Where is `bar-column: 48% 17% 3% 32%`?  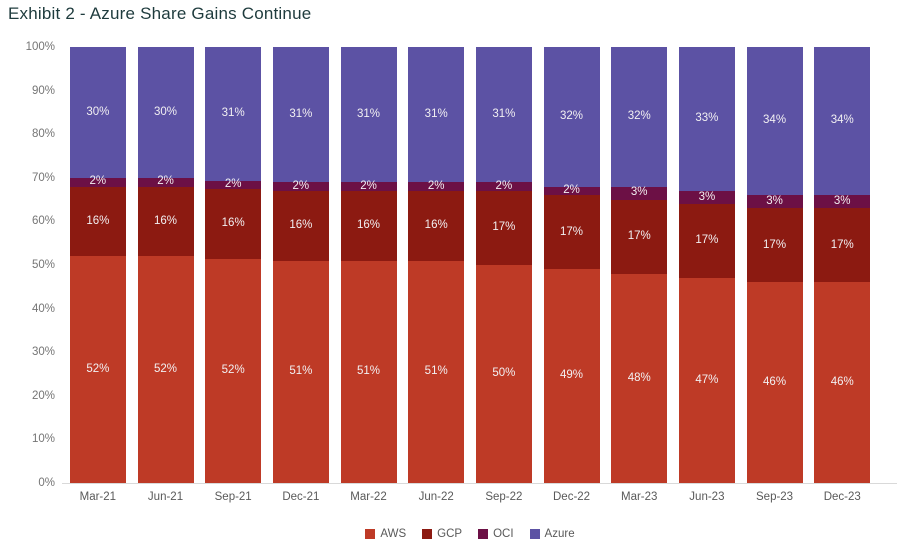
bar-column: 48% 17% 3% 32% is located at coordinates (639, 265).